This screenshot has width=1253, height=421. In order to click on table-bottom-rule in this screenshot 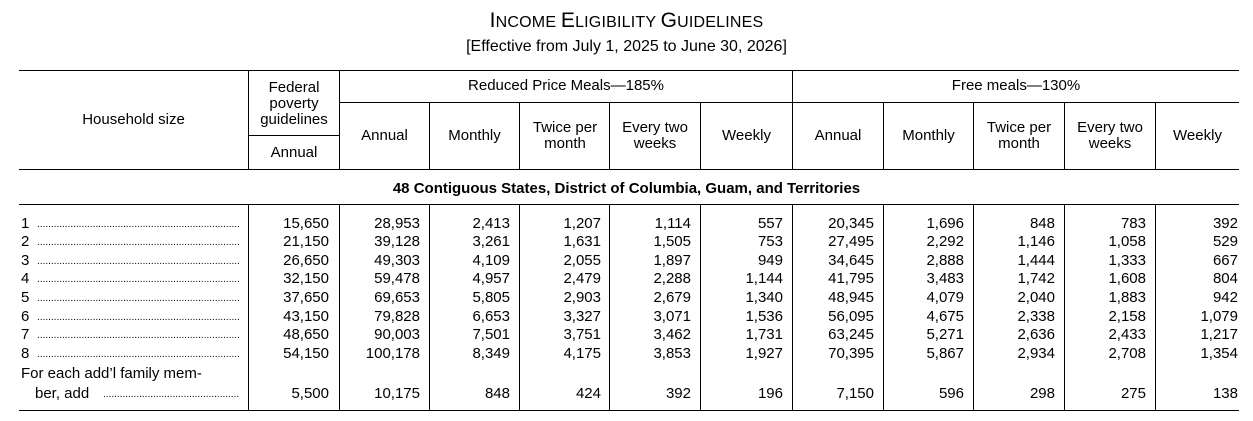, I will do `click(629, 410)`.